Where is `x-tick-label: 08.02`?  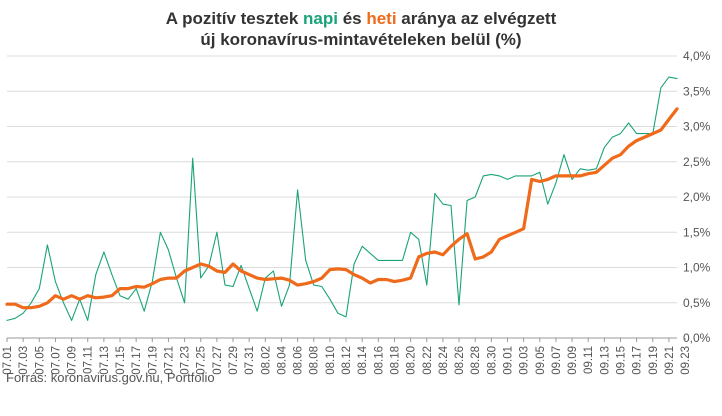
x-tick-label: 08.02 is located at coordinates (266, 360).